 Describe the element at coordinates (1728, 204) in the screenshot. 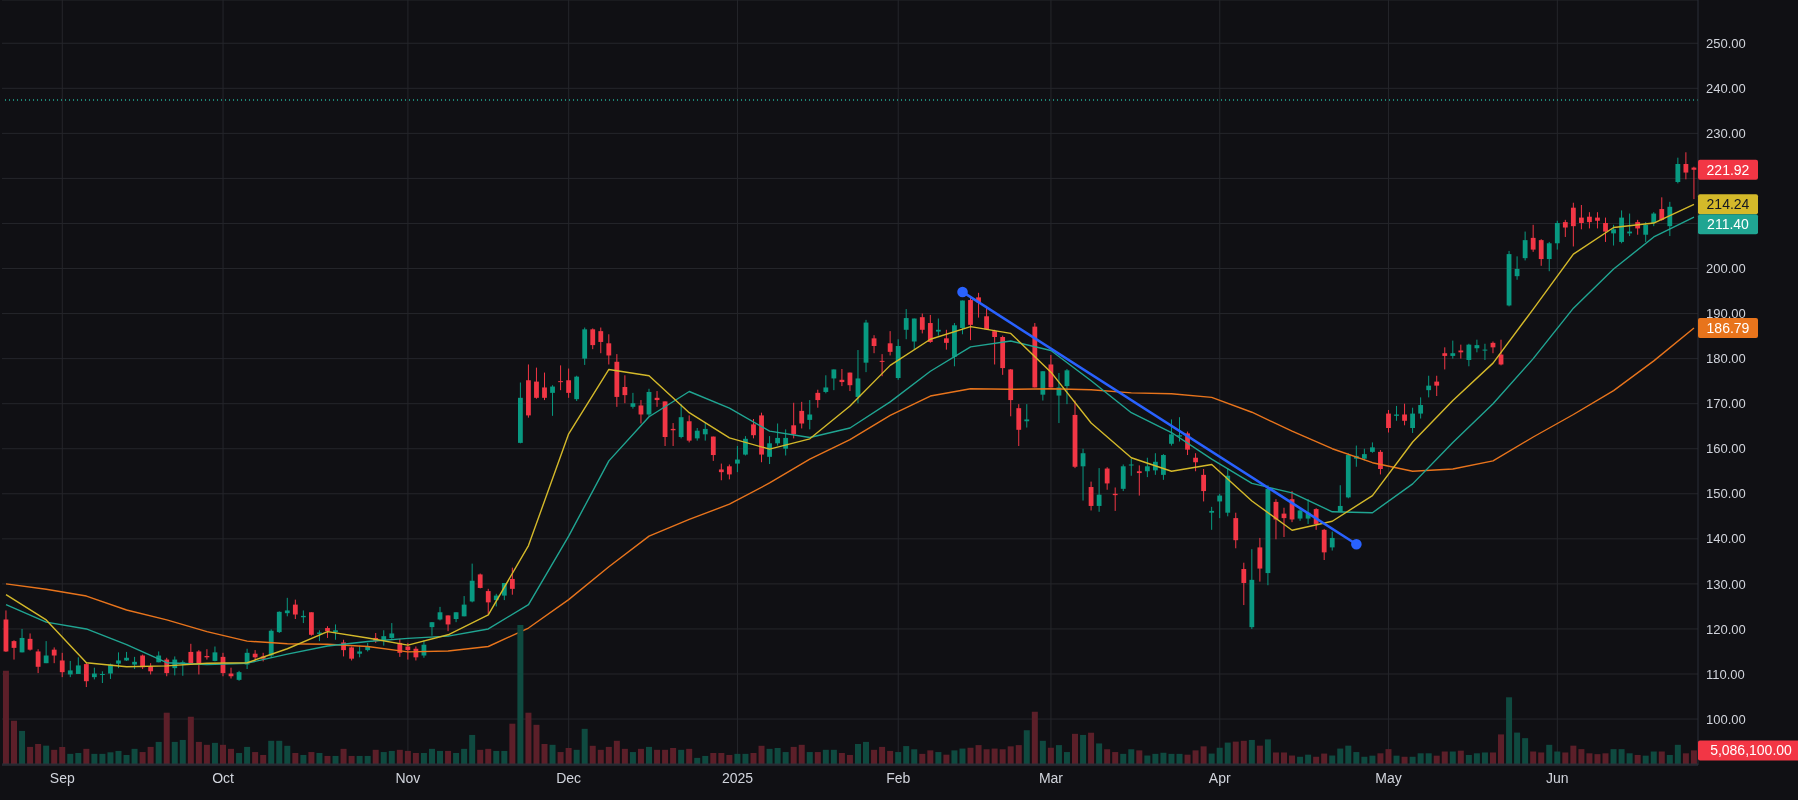

I see `data-label: 214.24` at that location.